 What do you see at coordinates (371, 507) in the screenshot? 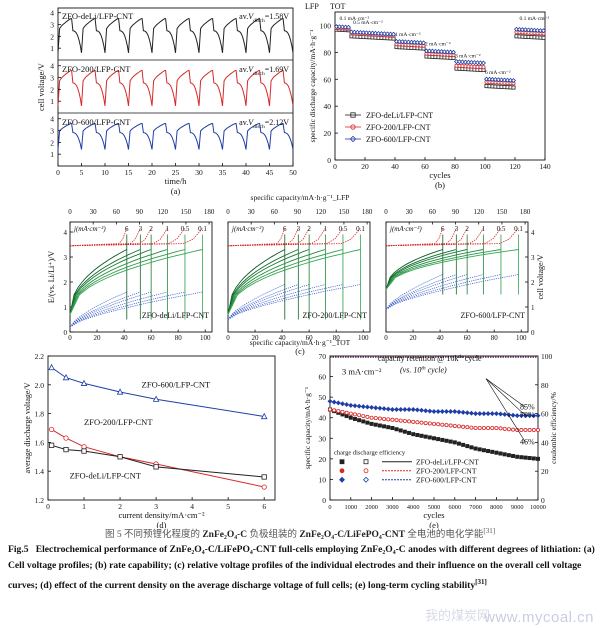
I see `panel-e-xtick-label: 2000` at bounding box center [371, 507].